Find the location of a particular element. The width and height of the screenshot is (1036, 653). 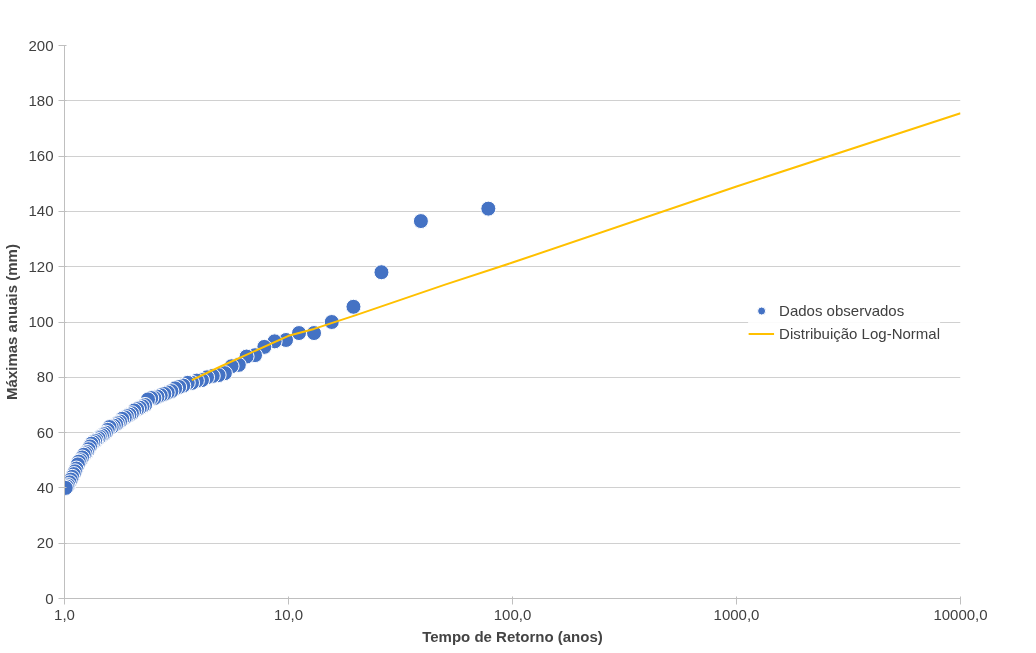

y-tick-label: 100 is located at coordinates (41, 321).